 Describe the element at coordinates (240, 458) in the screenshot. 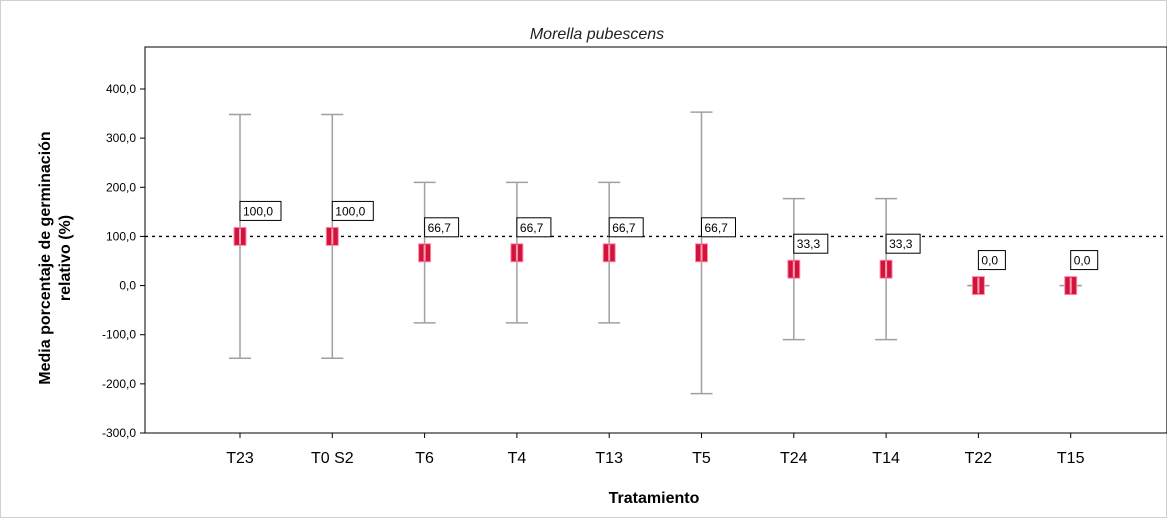

I see `x-tick-label: T23` at that location.